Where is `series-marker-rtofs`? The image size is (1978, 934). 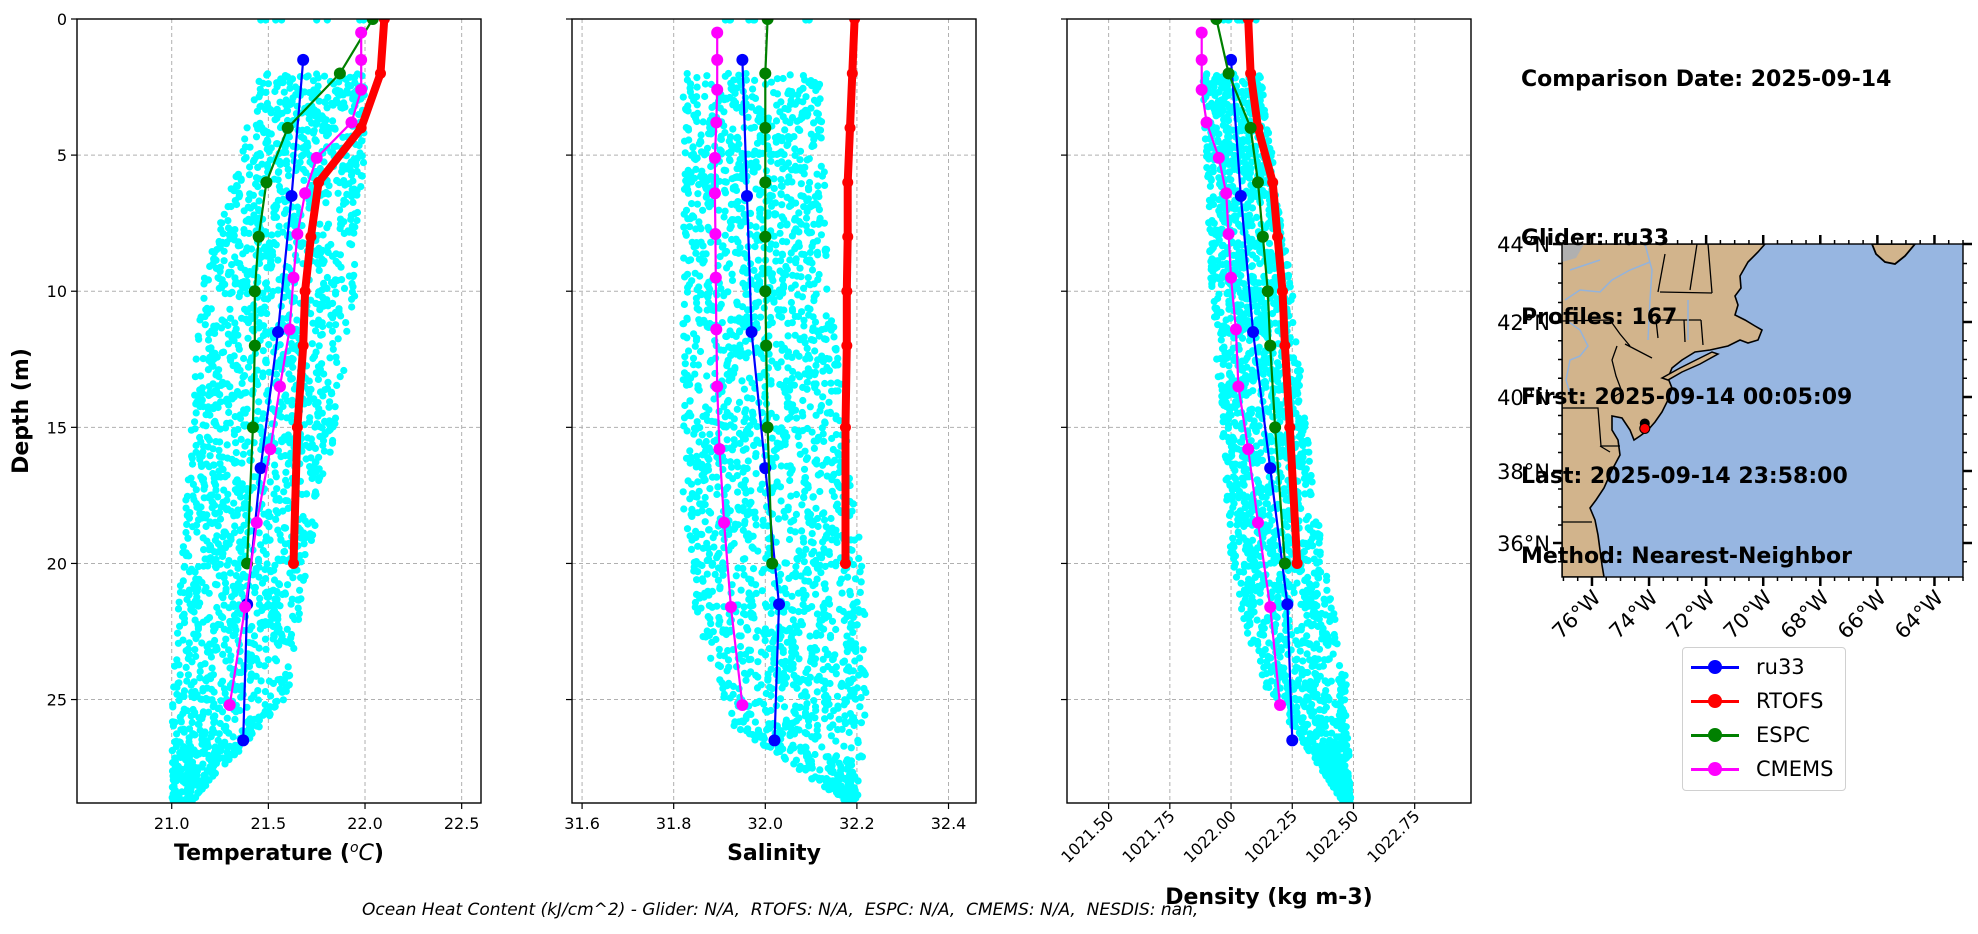 series-marker-rtofs is located at coordinates (845, 427).